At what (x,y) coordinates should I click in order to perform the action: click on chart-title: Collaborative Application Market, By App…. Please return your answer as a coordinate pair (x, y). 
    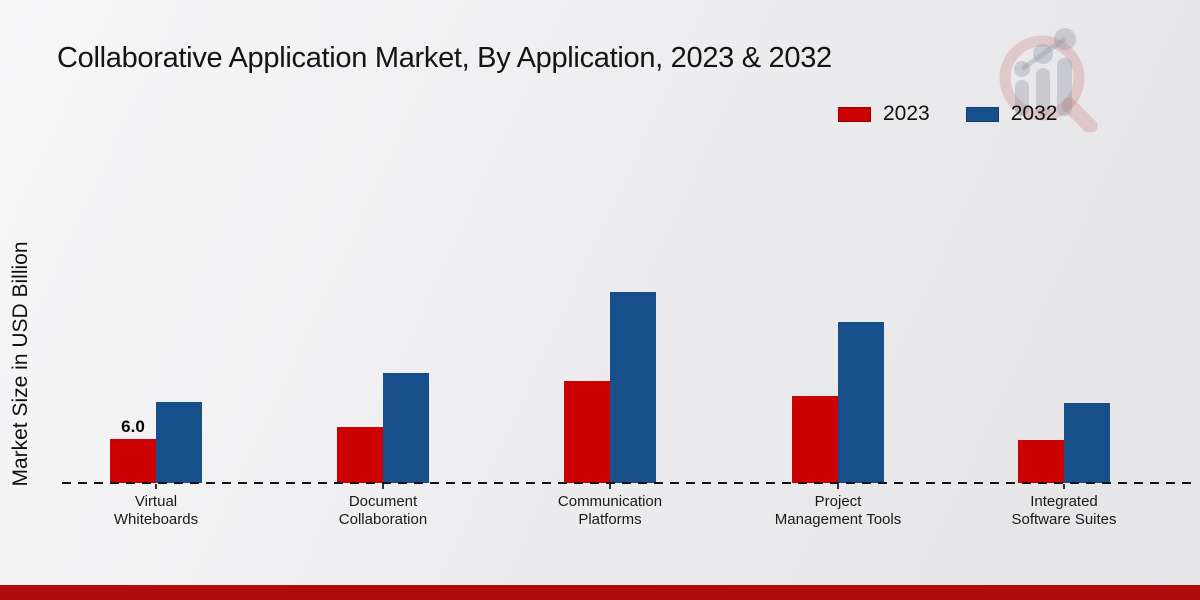
    Looking at the image, I should click on (444, 58).